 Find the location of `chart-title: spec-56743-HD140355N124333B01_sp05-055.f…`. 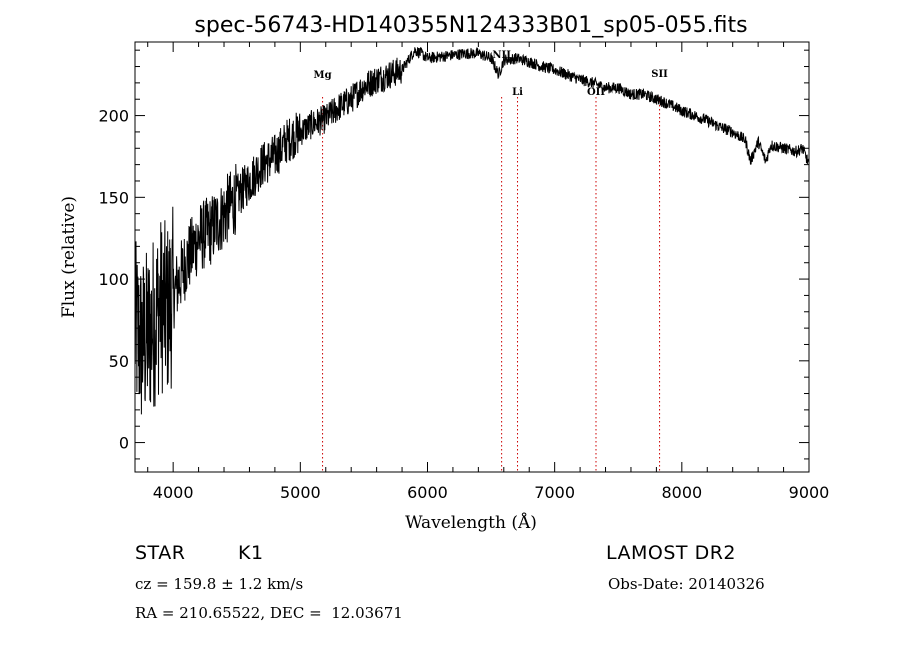

chart-title: spec-56743-HD140355N124333B01_sp05-055.f… is located at coordinates (470, 25).